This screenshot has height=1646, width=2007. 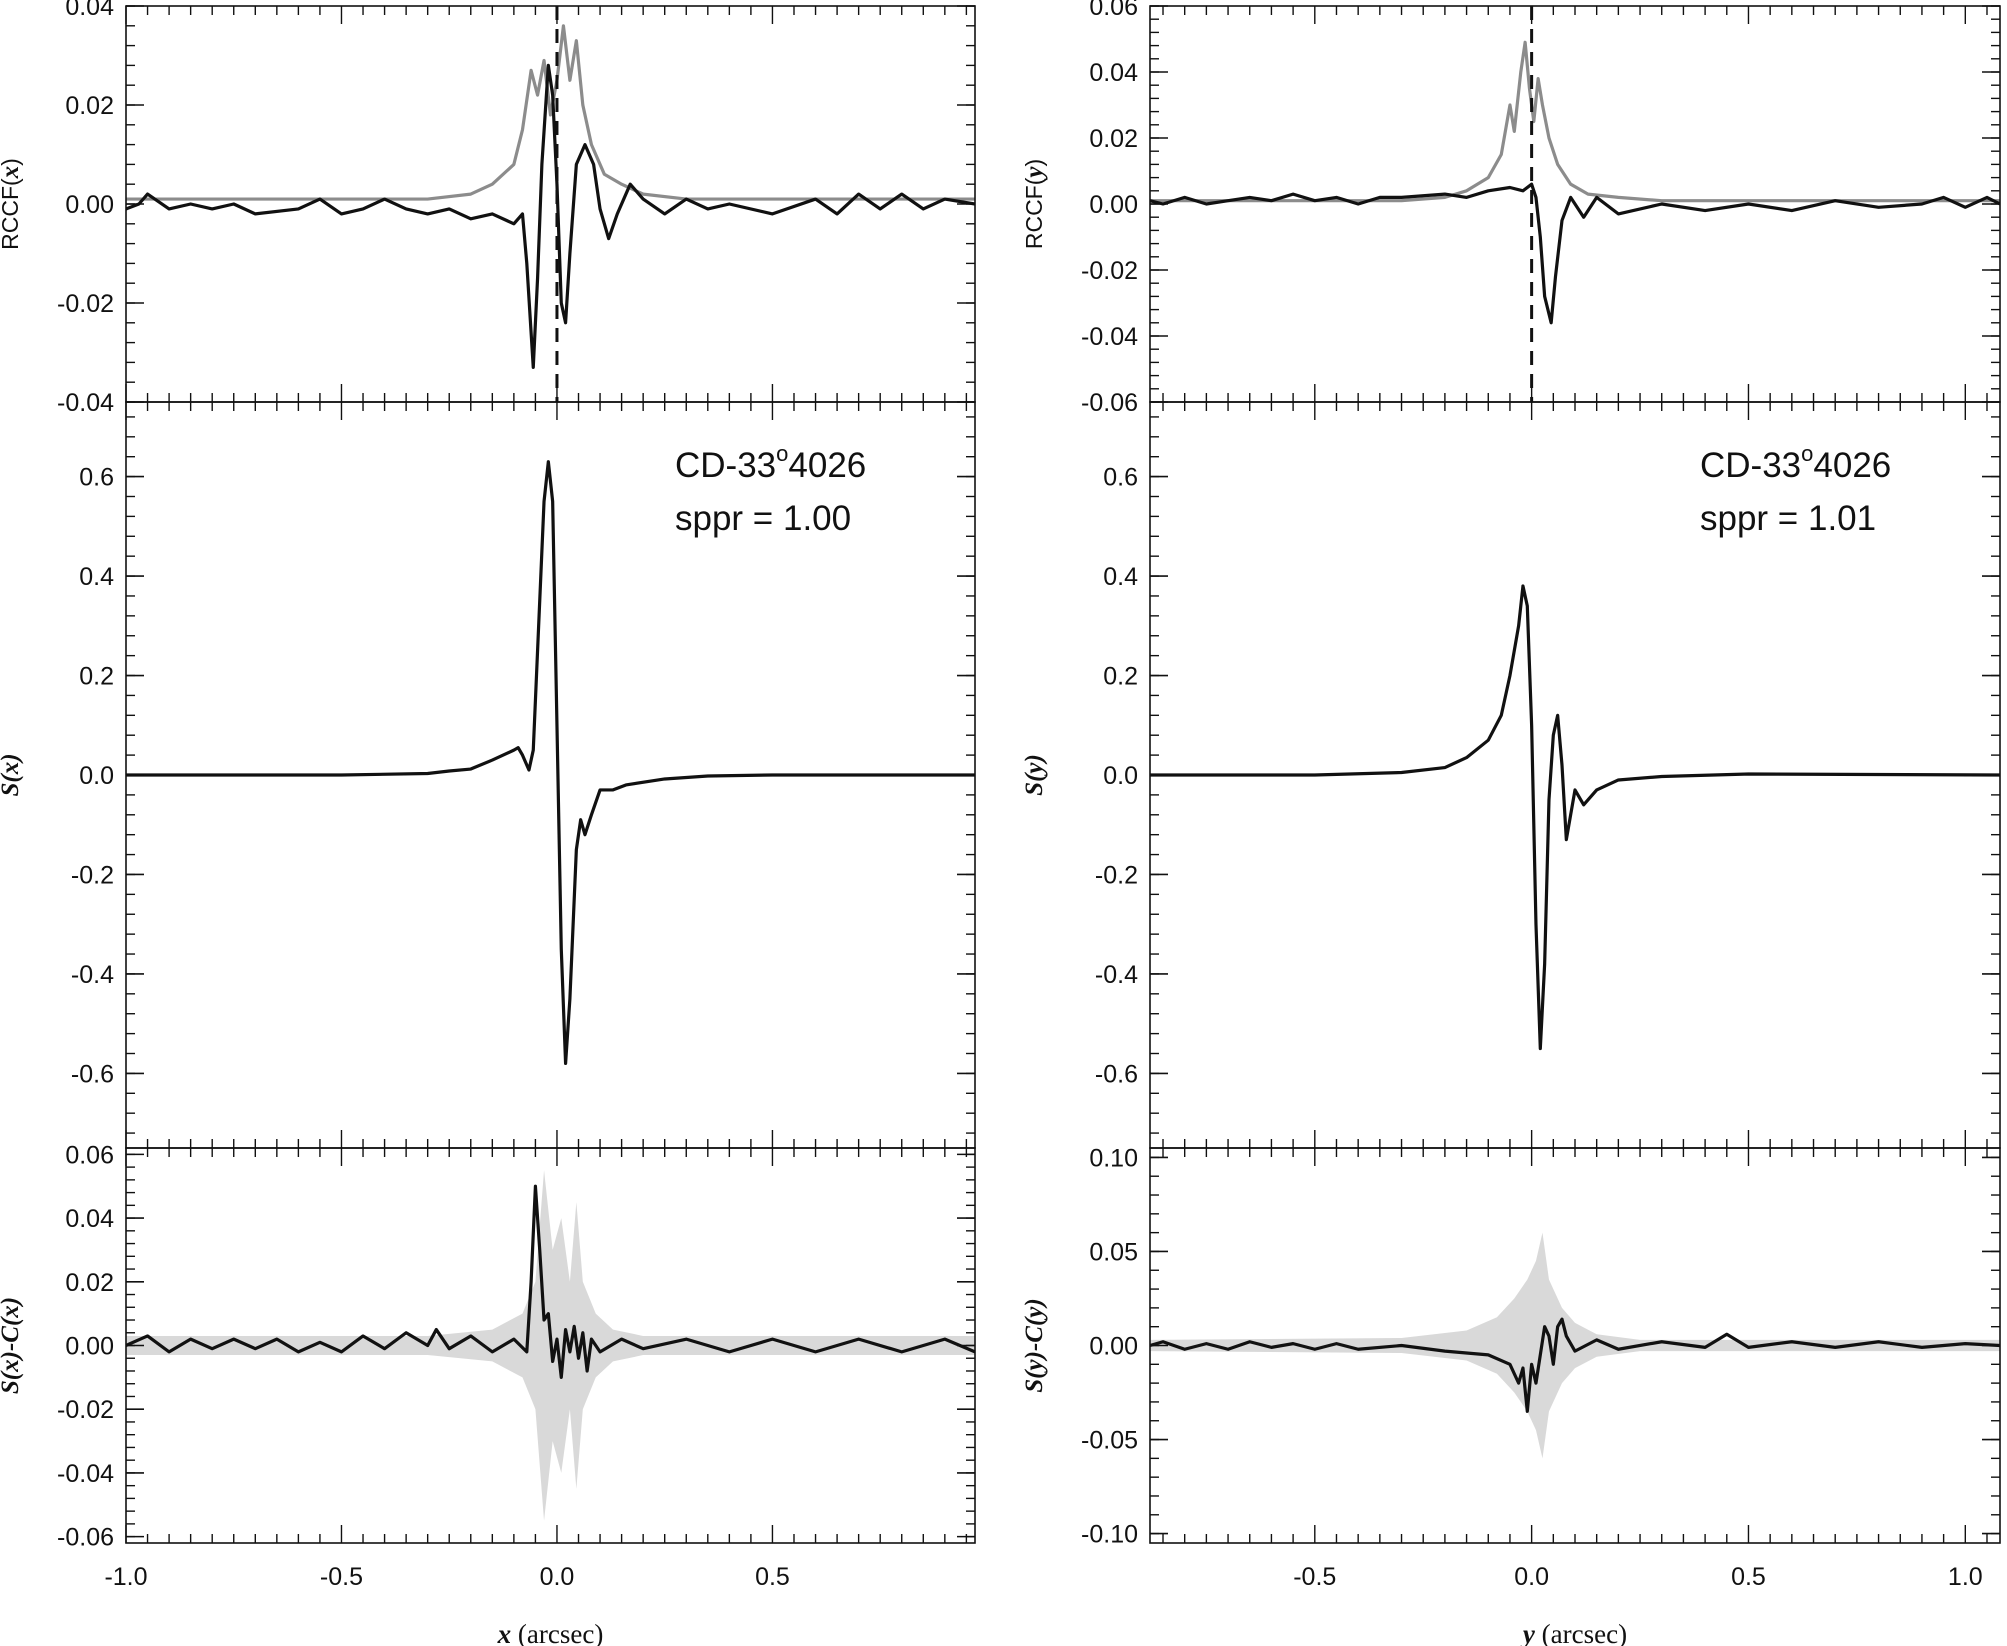 I want to click on y-axis-label: S(y)-C(y), so click(x=1034, y=1345).